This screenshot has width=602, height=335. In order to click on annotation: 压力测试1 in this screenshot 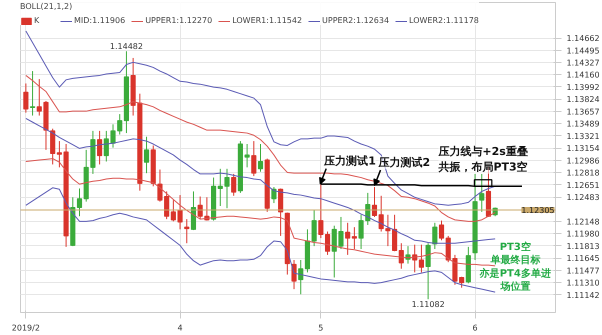, I will do `click(349, 161)`.